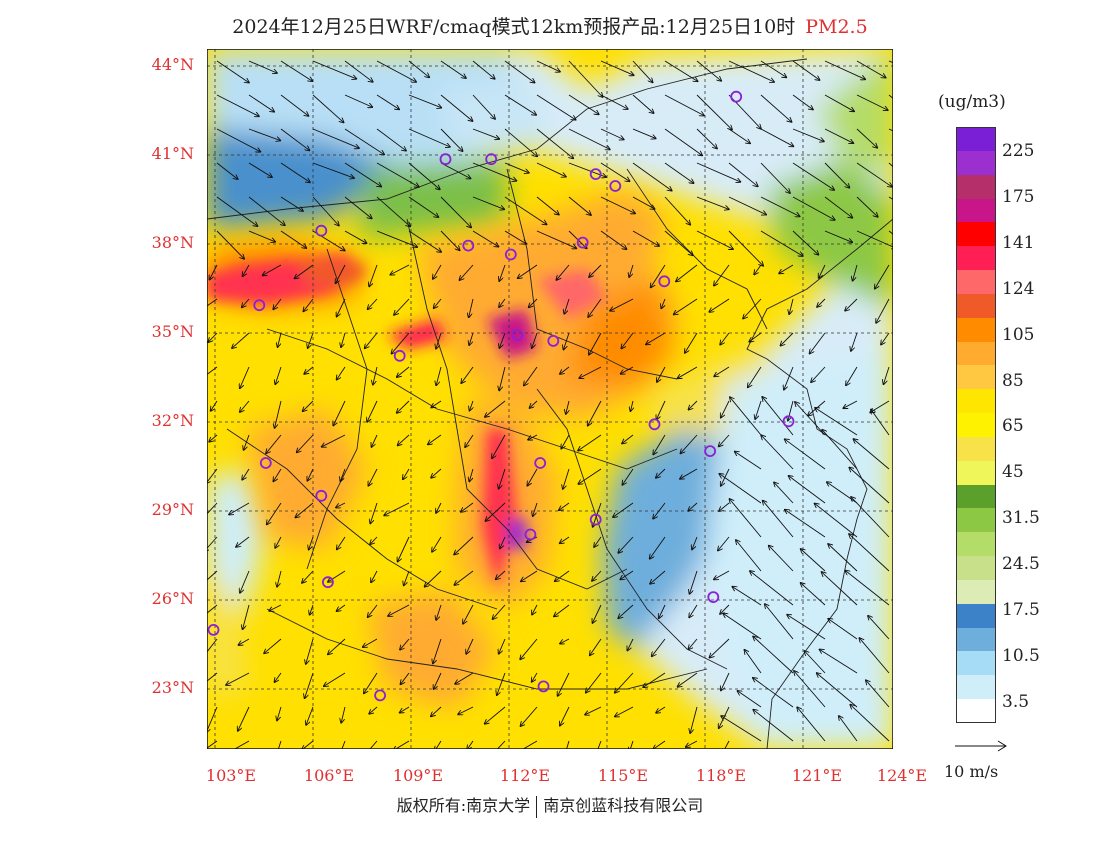  Describe the element at coordinates (537, 806) in the screenshot. I see `credit-separator` at that location.